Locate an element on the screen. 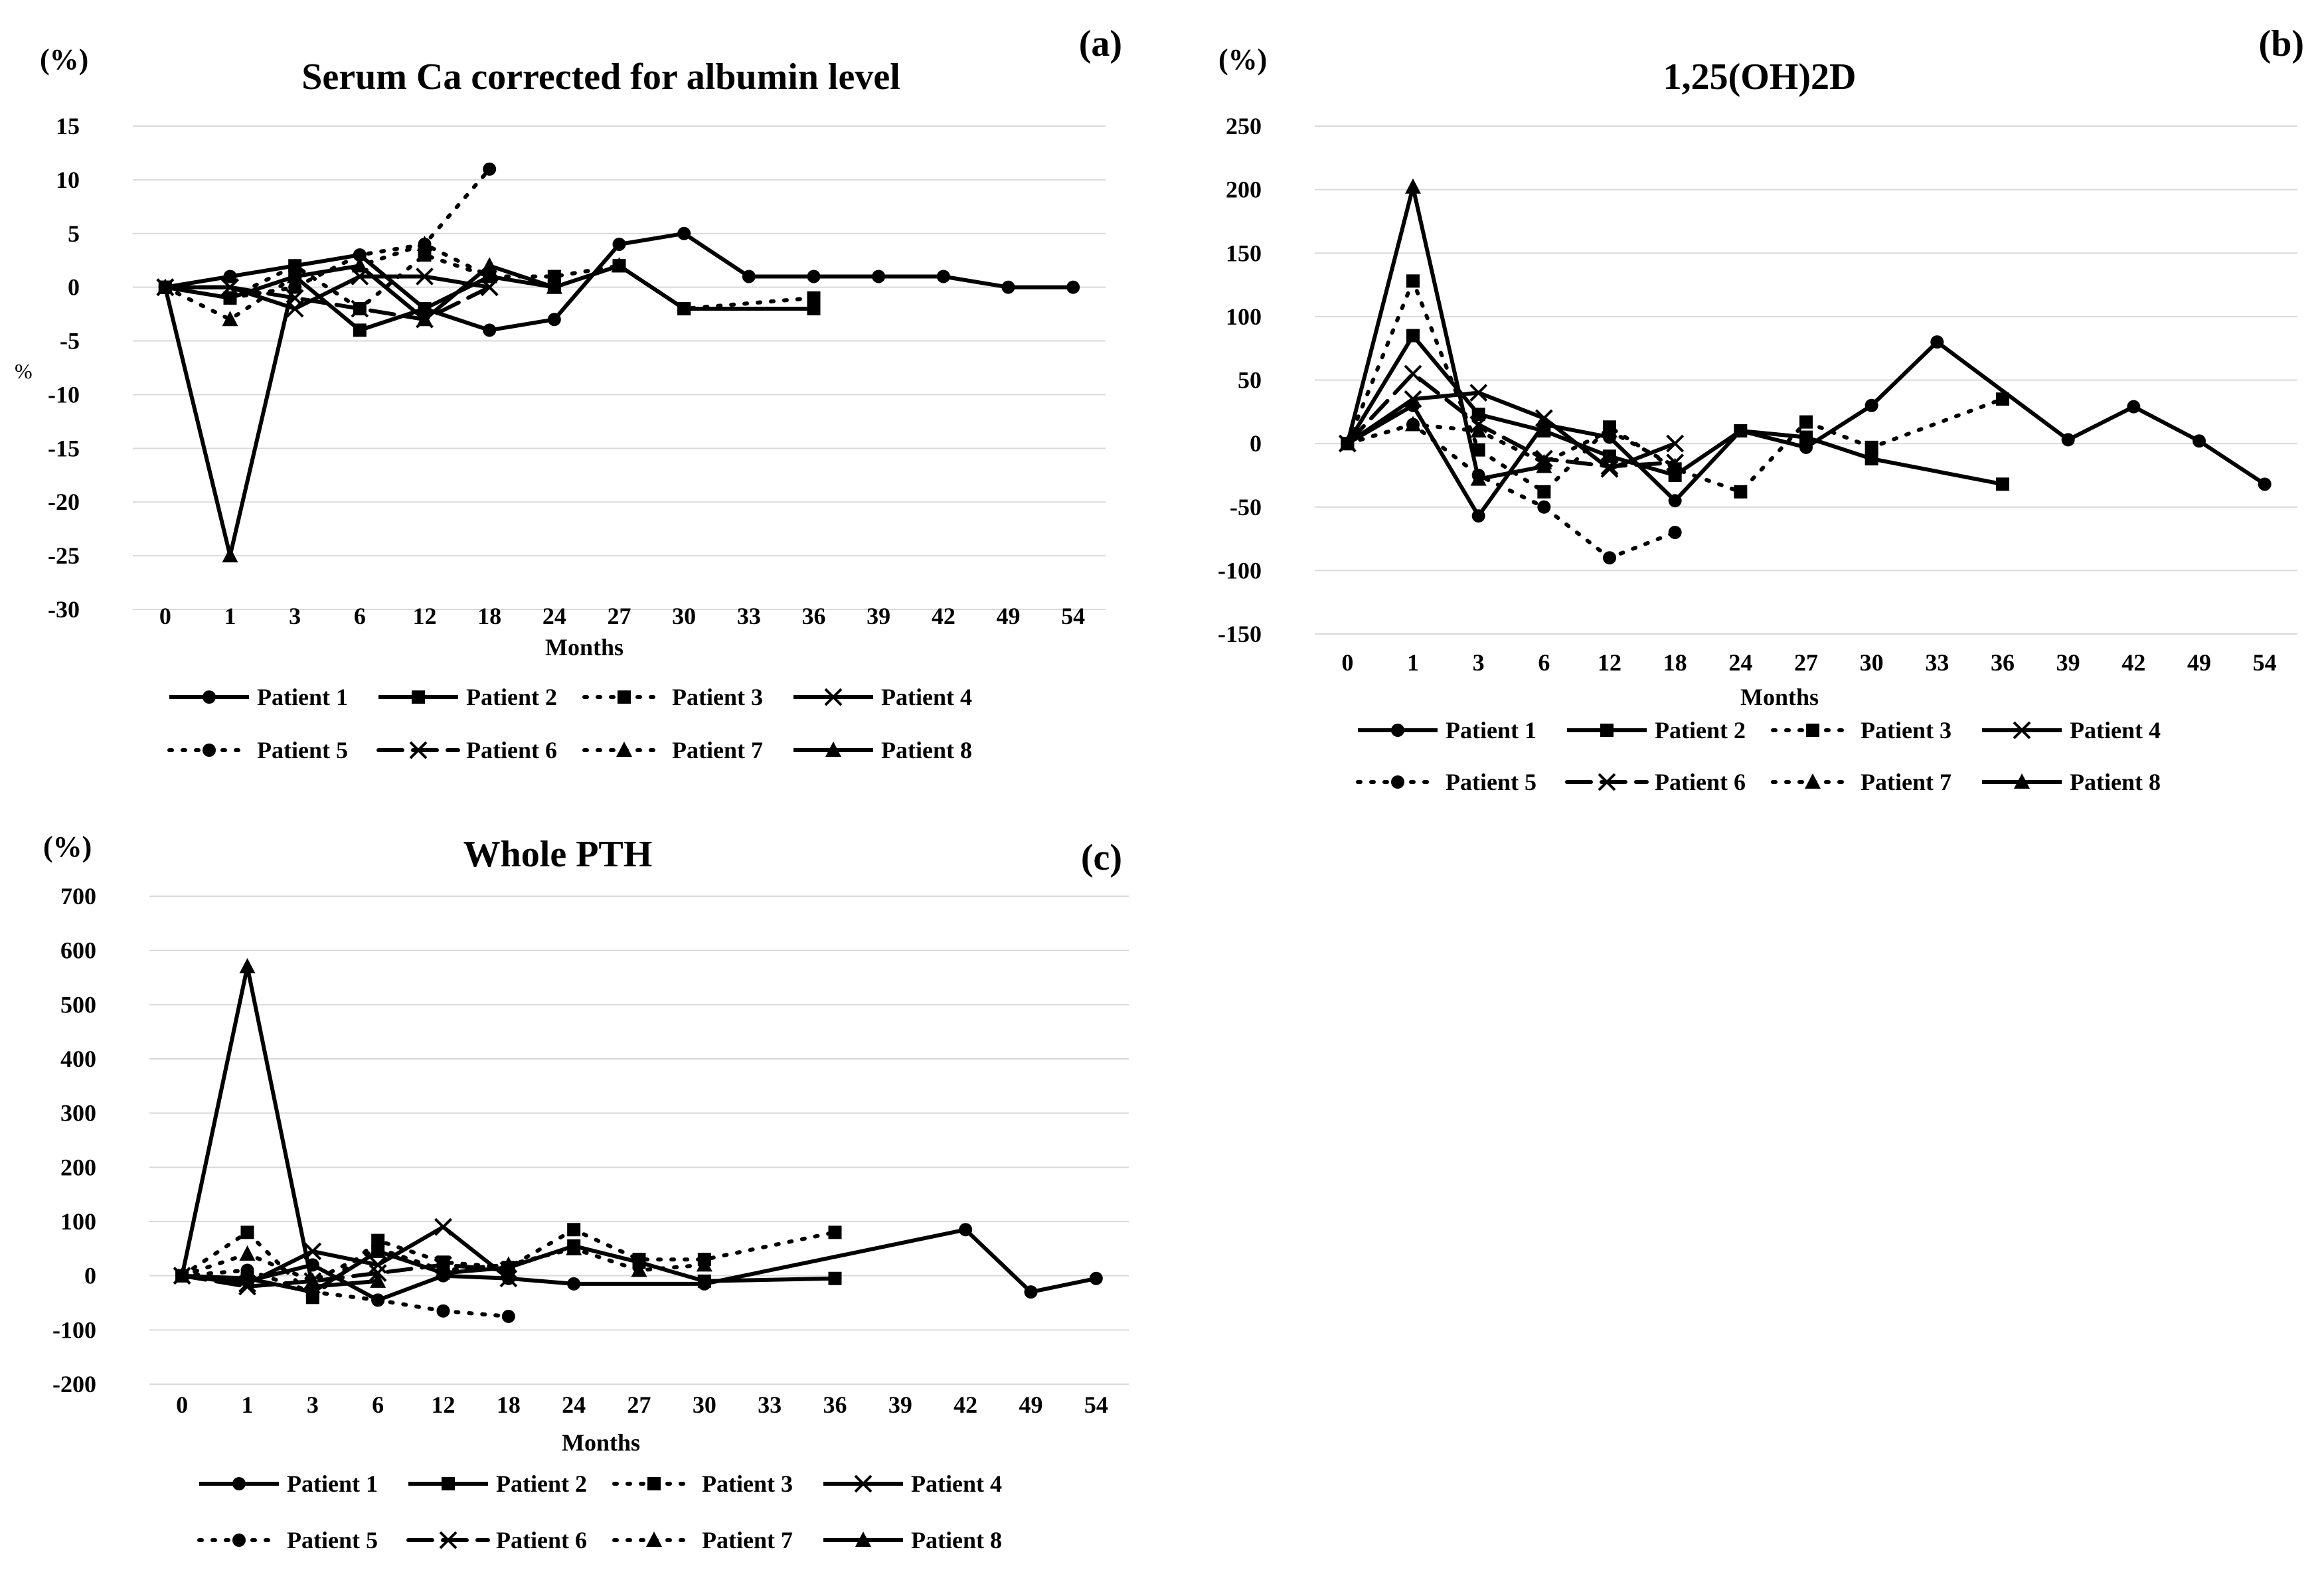 Image resolution: width=2324 pixels, height=1580 pixels. x-tick-label: 39 is located at coordinates (2068, 662).